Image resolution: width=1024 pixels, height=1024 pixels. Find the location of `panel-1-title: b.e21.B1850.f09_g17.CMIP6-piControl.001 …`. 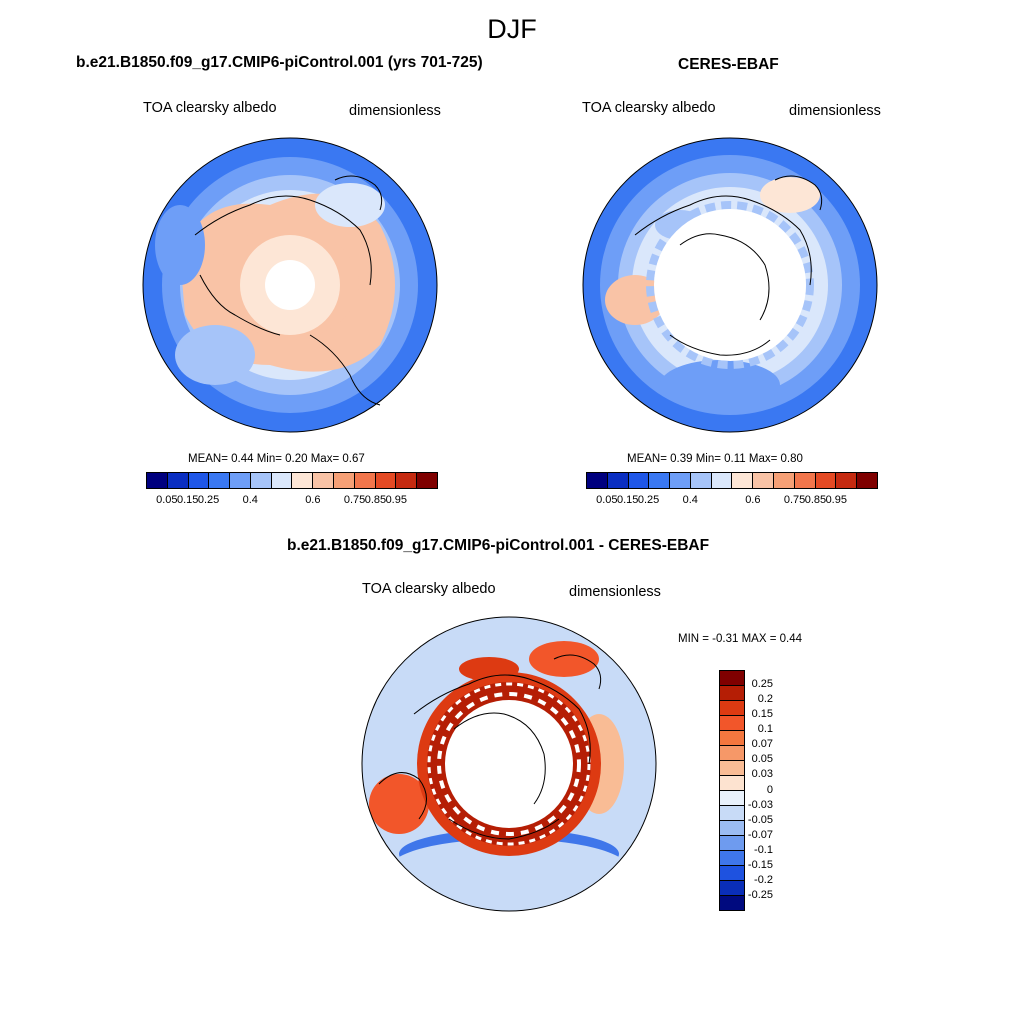

panel-1-title: b.e21.B1850.f09_g17.CMIP6-piControl.001 … is located at coordinates (279, 62).